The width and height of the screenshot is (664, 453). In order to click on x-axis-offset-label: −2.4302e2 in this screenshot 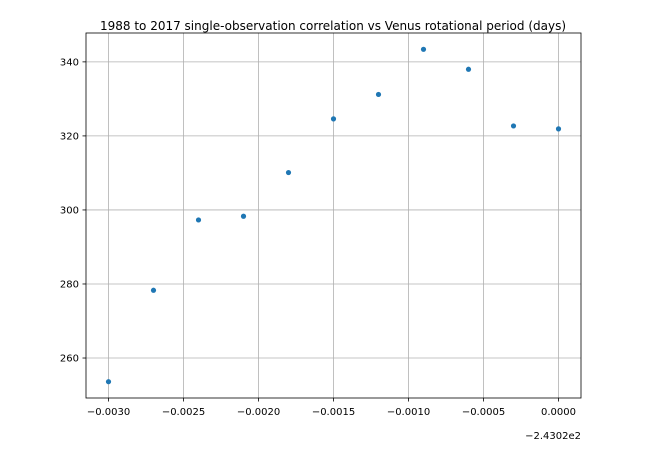, I will do `click(553, 436)`.